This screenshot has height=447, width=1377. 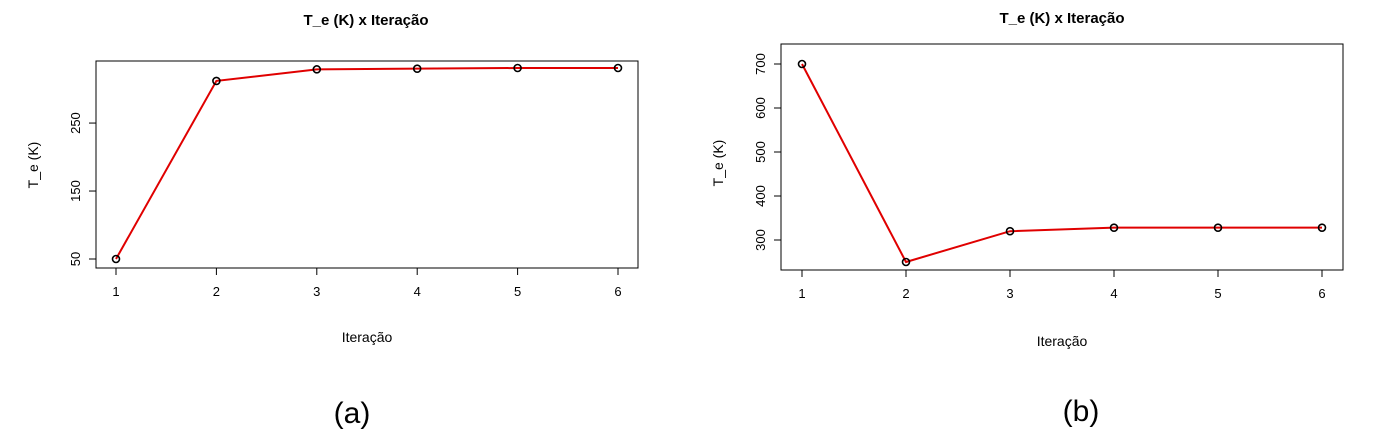 I want to click on y-ticks: 300 400 500 600 700, so click(x=767, y=152).